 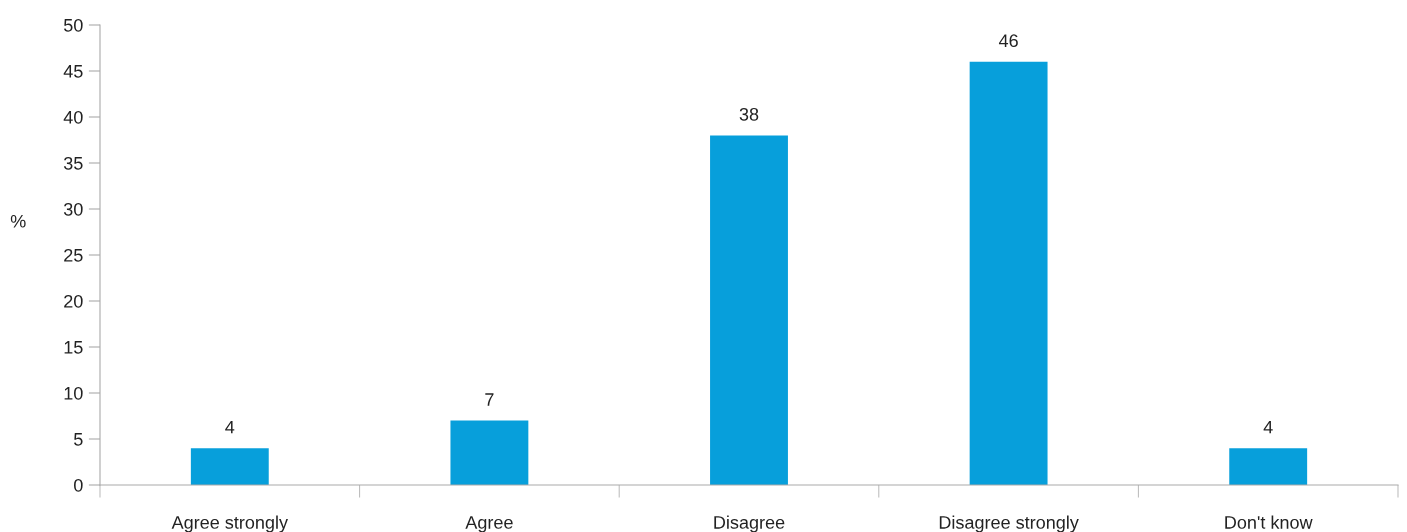 I want to click on y-tick-label: 5, so click(x=78, y=439).